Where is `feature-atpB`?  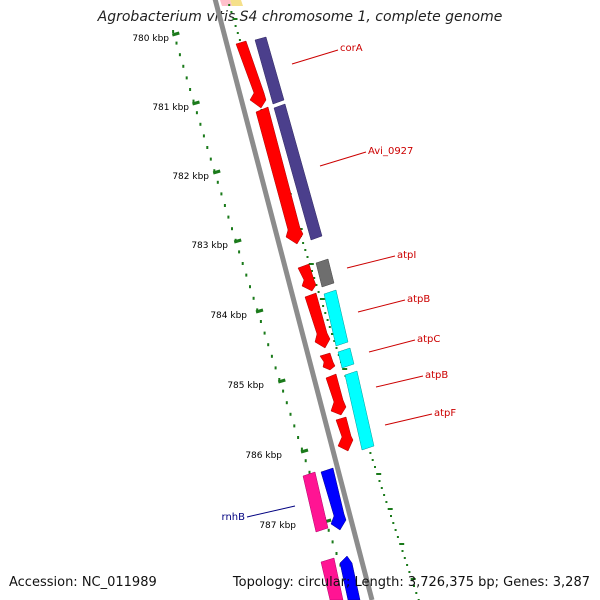
feature-atpB is located at coordinates (336, 318).